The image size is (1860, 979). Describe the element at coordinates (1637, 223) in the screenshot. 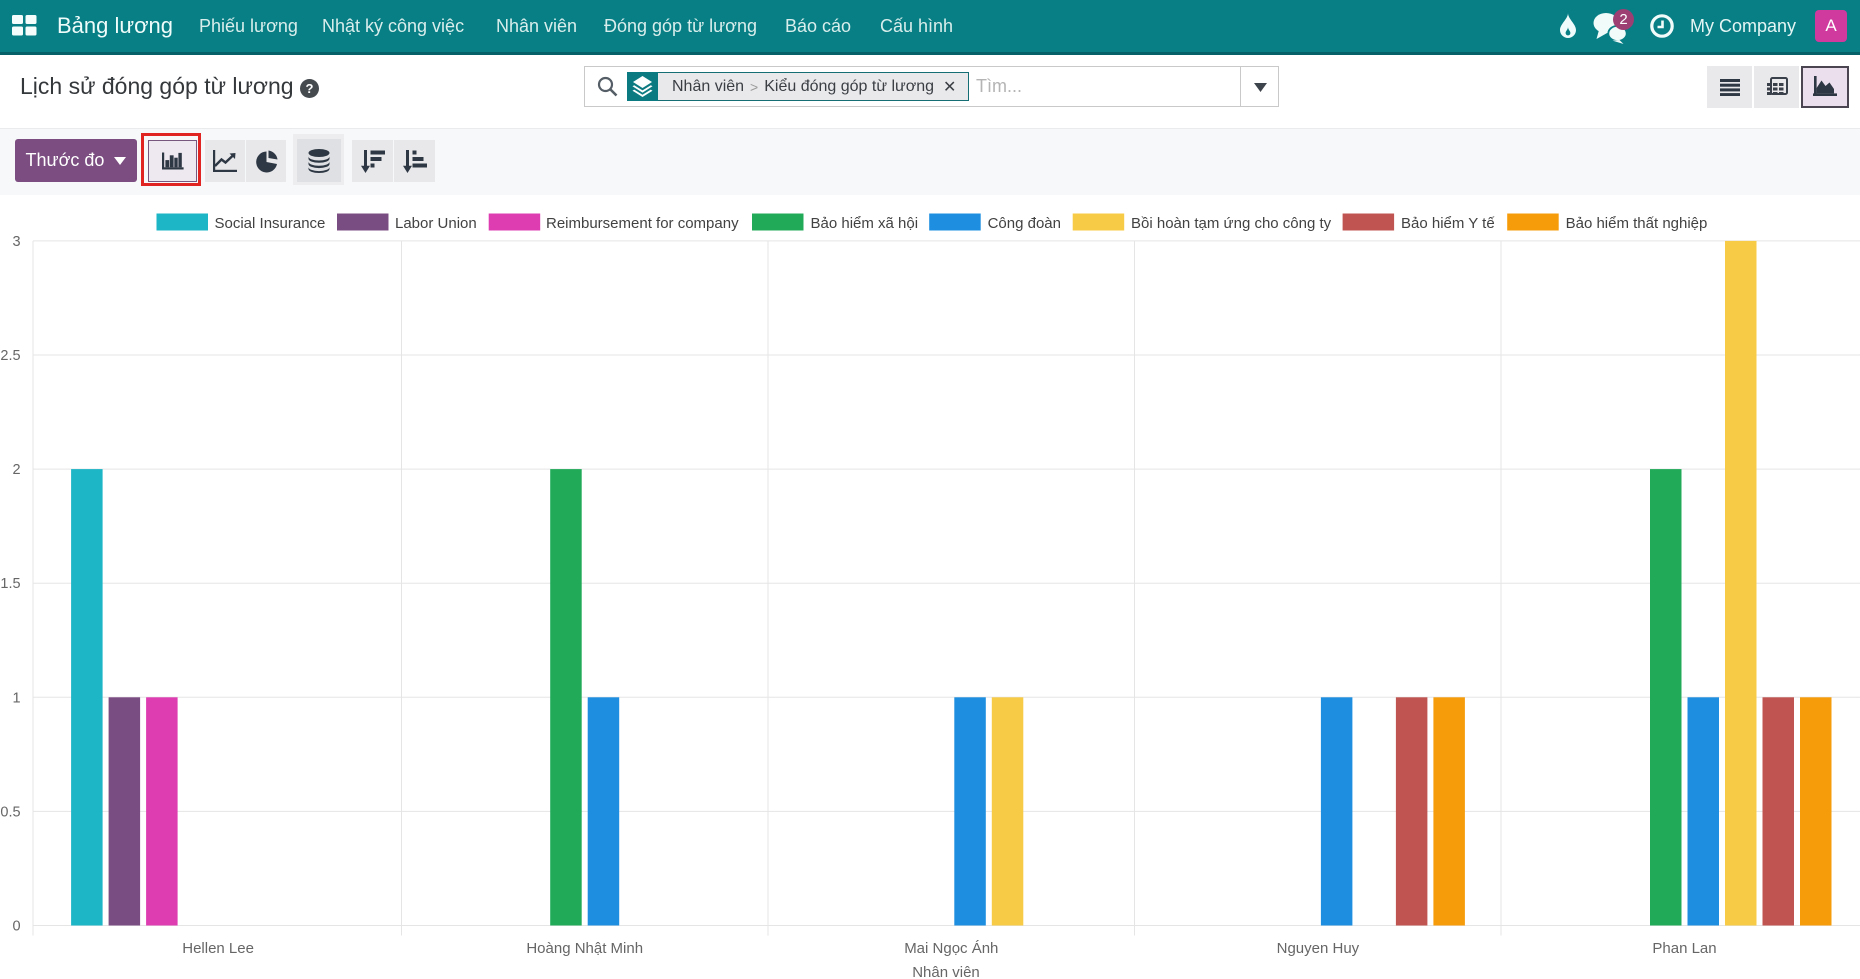

I see `svg-text: Bảo hiểm thất nghiệp` at that location.